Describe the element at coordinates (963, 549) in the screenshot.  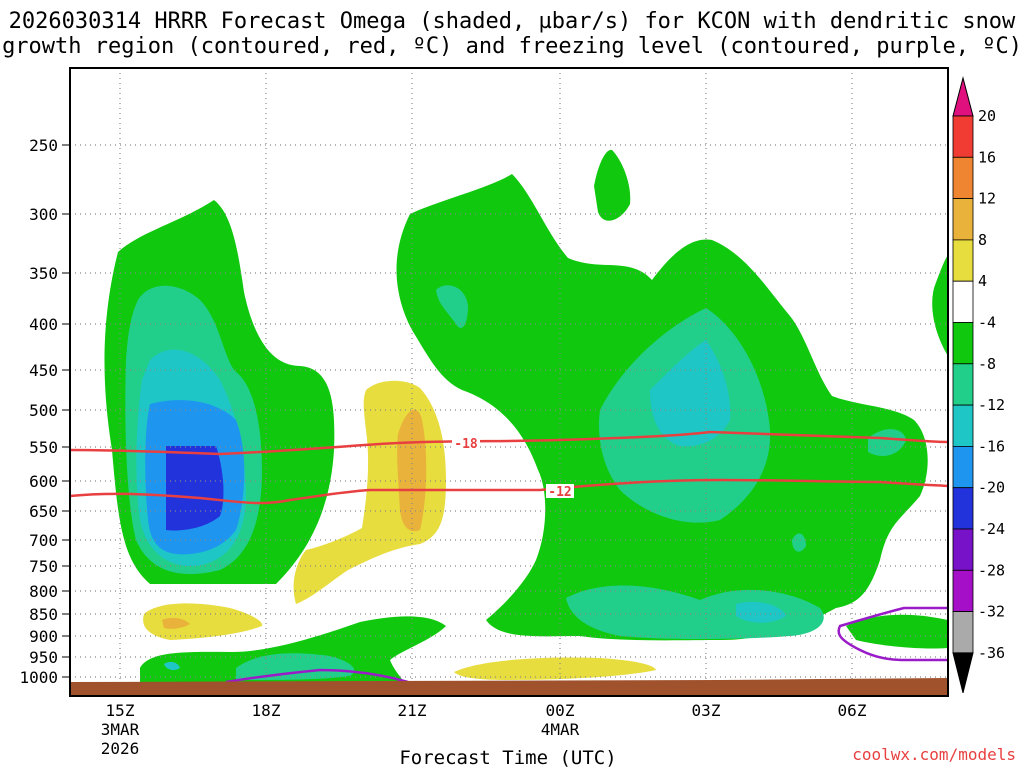
I see `colorbar-swatch-m28_m24` at that location.